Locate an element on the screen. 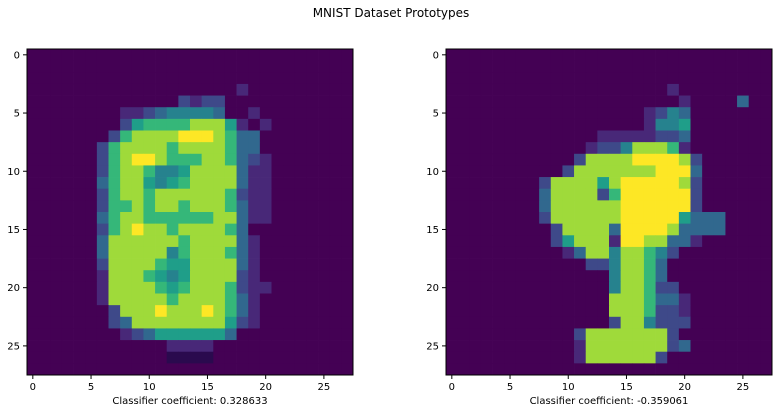 This screenshot has width=782, height=414. y-tick-label: 25 is located at coordinates (13, 346).